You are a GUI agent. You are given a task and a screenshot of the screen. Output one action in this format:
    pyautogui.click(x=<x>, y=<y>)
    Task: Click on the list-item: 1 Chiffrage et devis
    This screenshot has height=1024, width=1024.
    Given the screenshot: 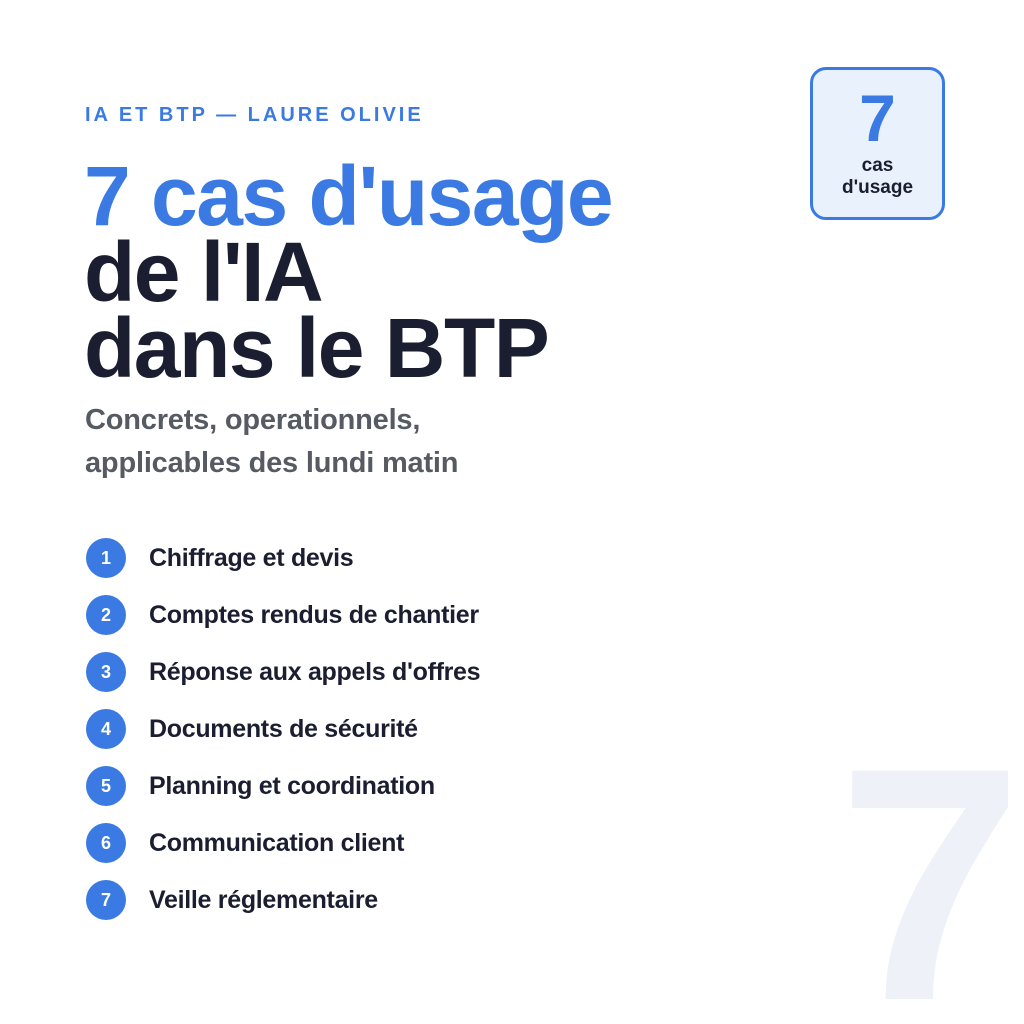 What is the action you would take?
    pyautogui.click(x=283, y=558)
    